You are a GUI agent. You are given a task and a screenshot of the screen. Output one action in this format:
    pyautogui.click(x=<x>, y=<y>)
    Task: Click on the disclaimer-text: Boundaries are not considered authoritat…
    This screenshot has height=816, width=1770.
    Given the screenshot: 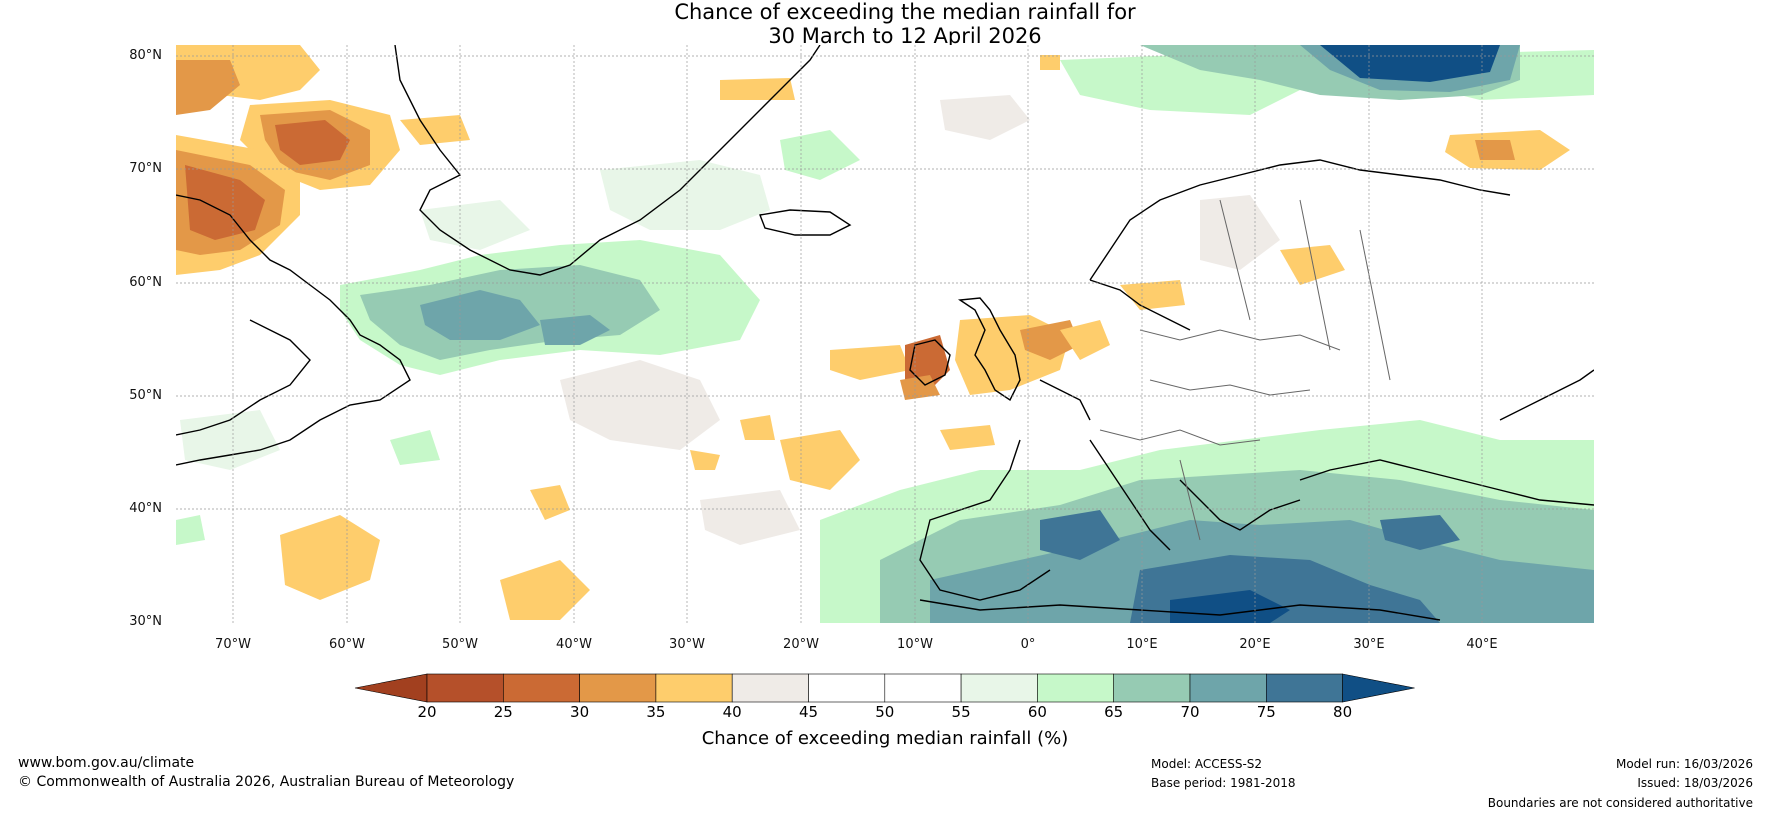 What is the action you would take?
    pyautogui.click(x=1620, y=803)
    